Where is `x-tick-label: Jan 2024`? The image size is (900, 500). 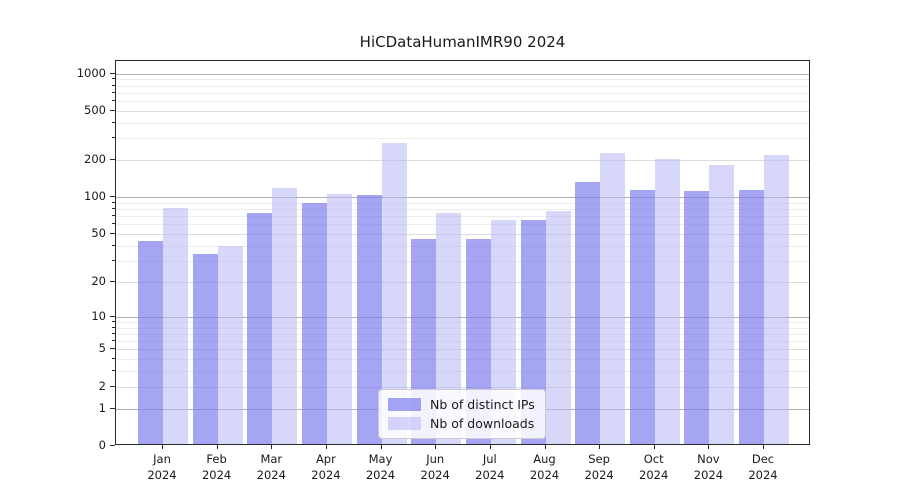
x-tick-label: Jan 2024 is located at coordinates (162, 467).